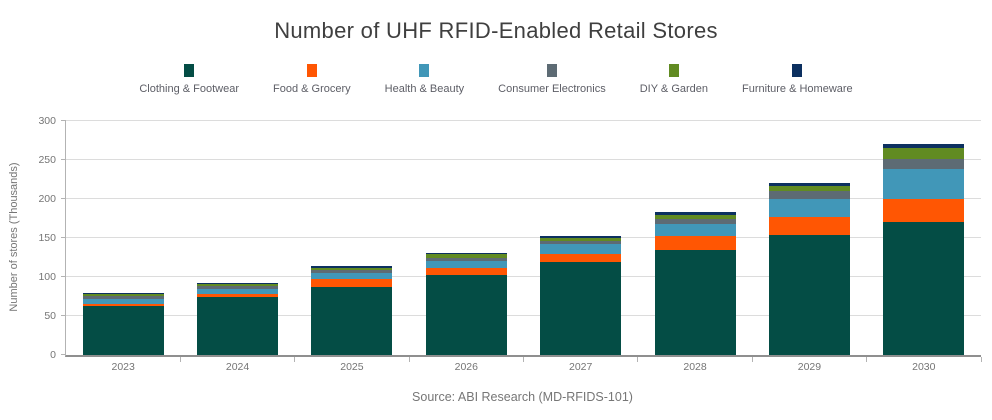  What do you see at coordinates (522, 397) in the screenshot?
I see `source-note: Source: ABI Research (MD-RFIDS-101)` at bounding box center [522, 397].